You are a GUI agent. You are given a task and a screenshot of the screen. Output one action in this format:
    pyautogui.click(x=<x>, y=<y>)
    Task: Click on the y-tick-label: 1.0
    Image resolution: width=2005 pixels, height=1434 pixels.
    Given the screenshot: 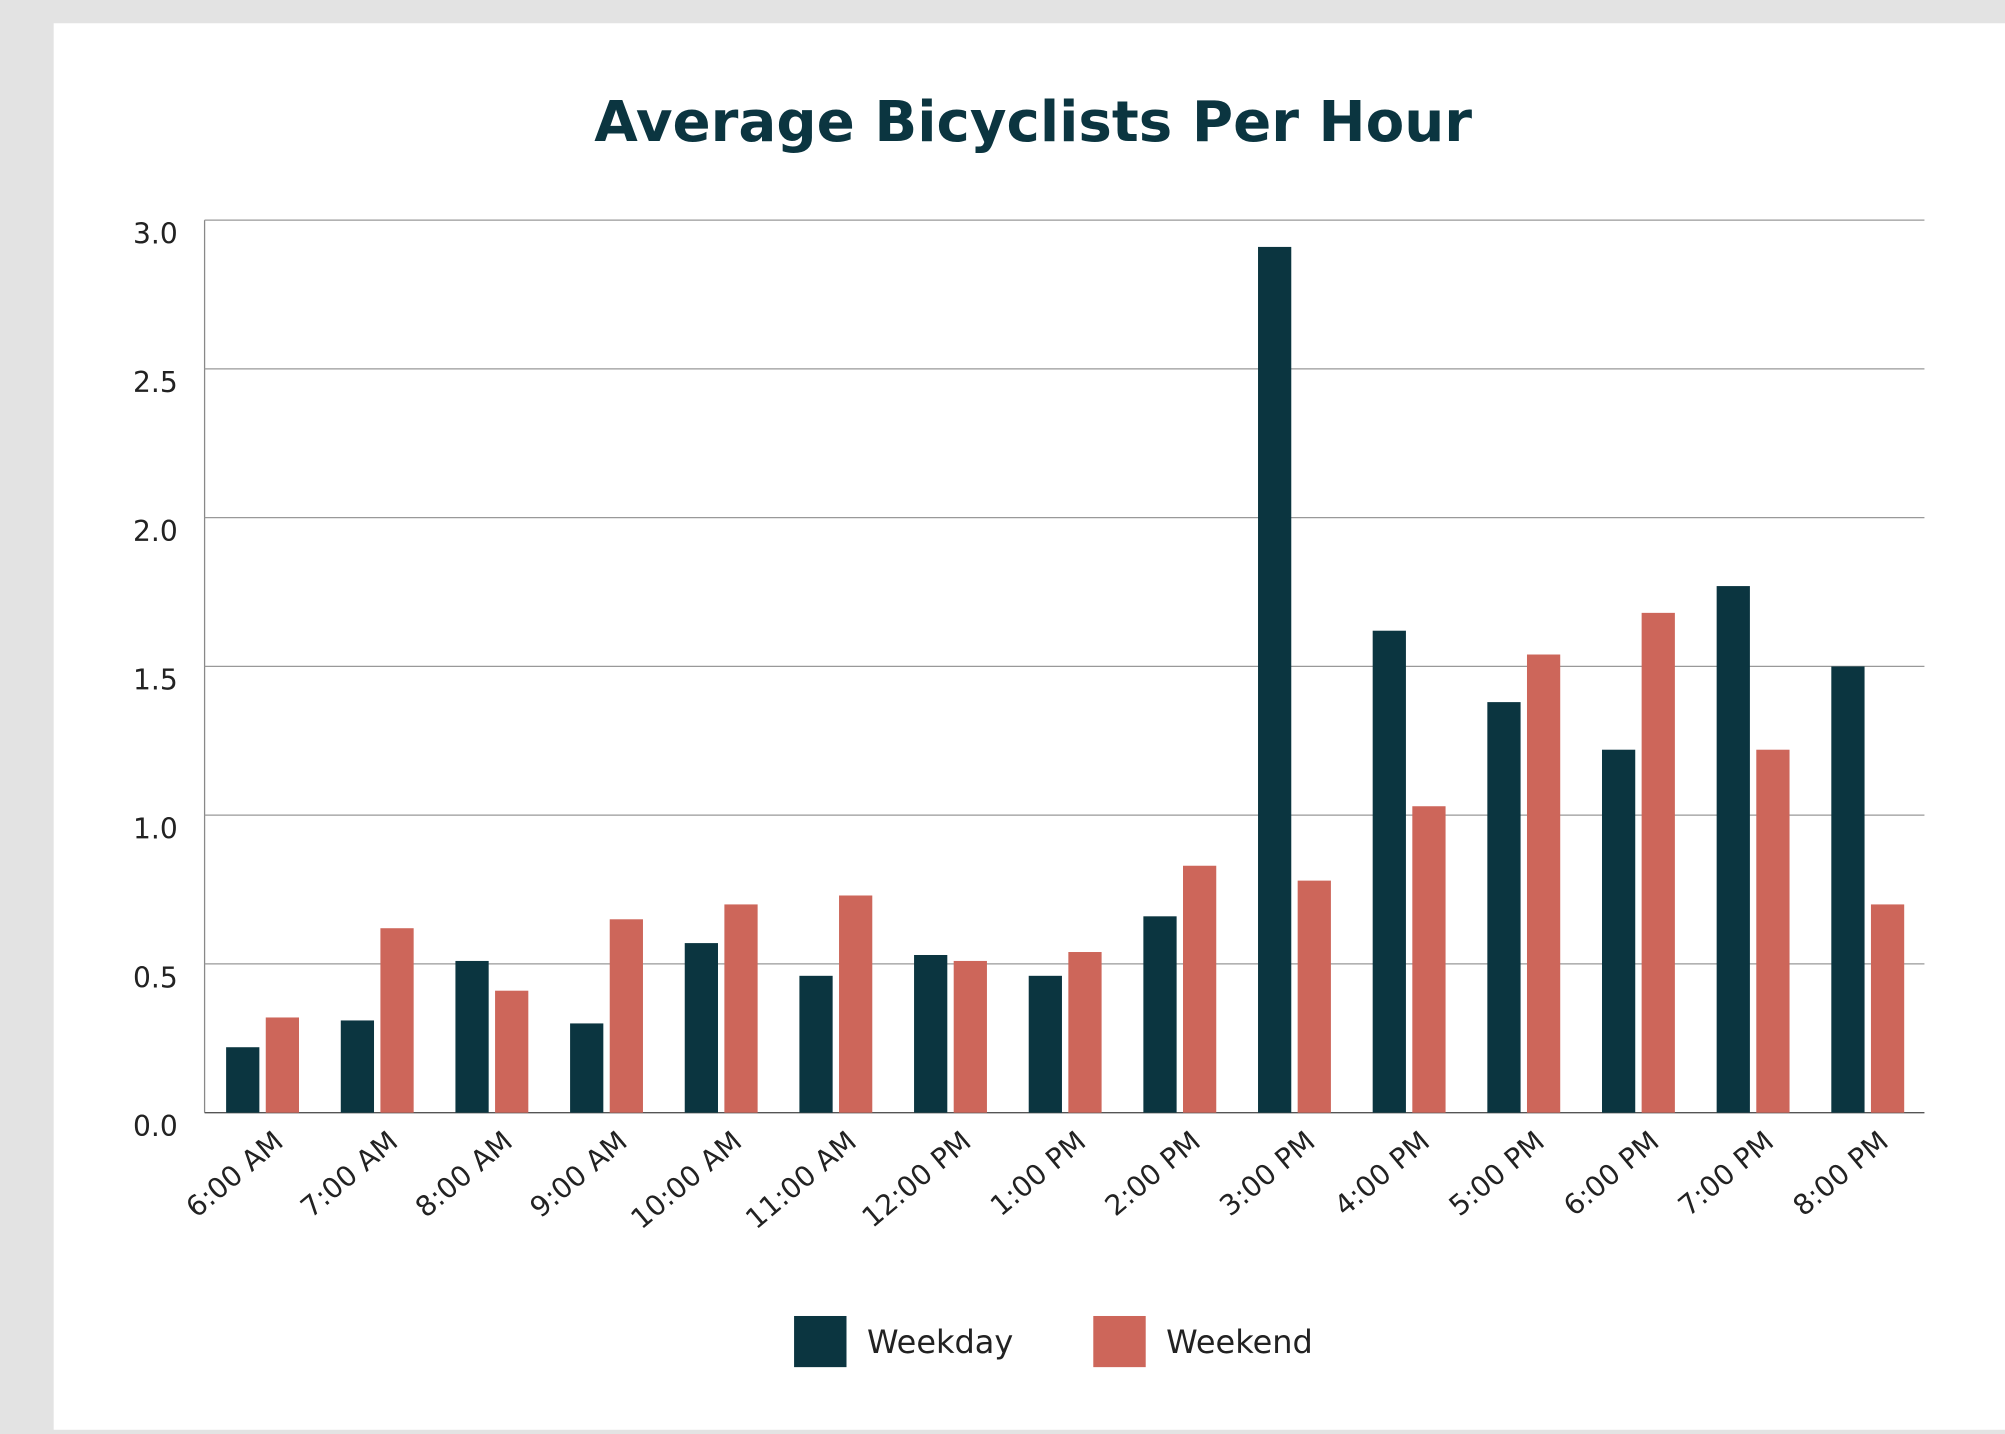 What is the action you would take?
    pyautogui.click(x=155, y=829)
    